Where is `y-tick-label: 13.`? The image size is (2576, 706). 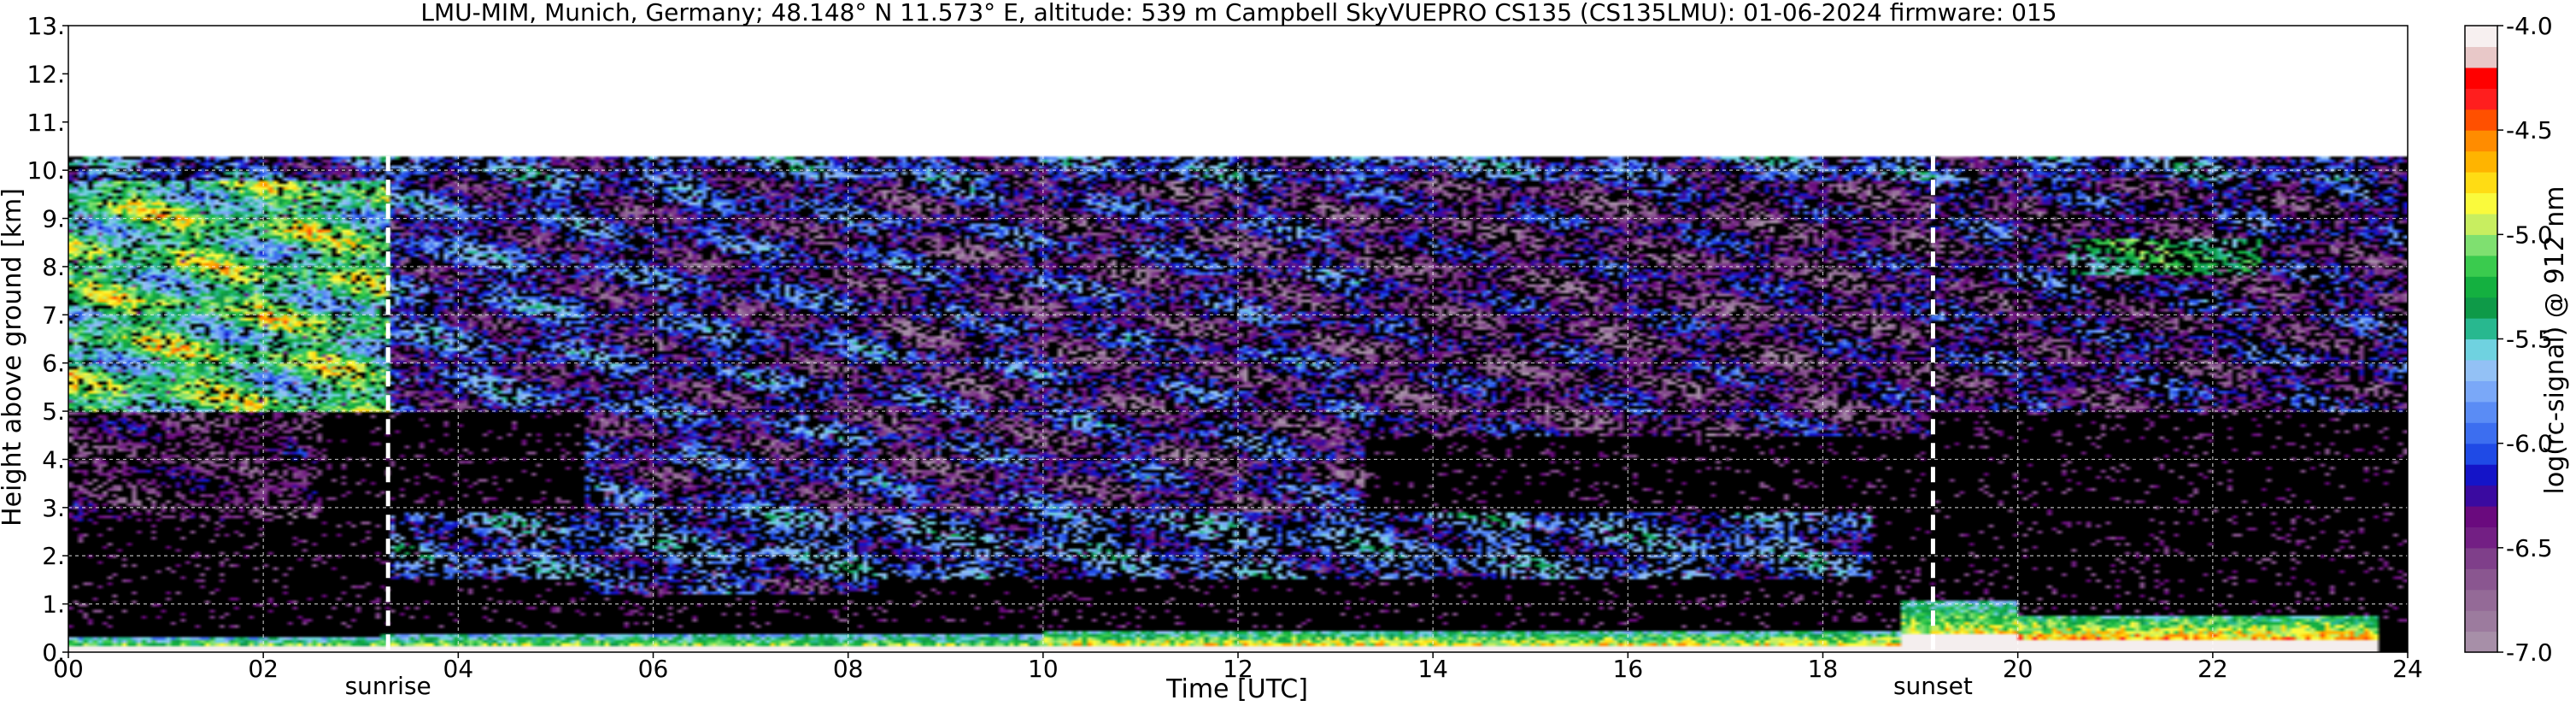
y-tick-label: 13. is located at coordinates (45, 26).